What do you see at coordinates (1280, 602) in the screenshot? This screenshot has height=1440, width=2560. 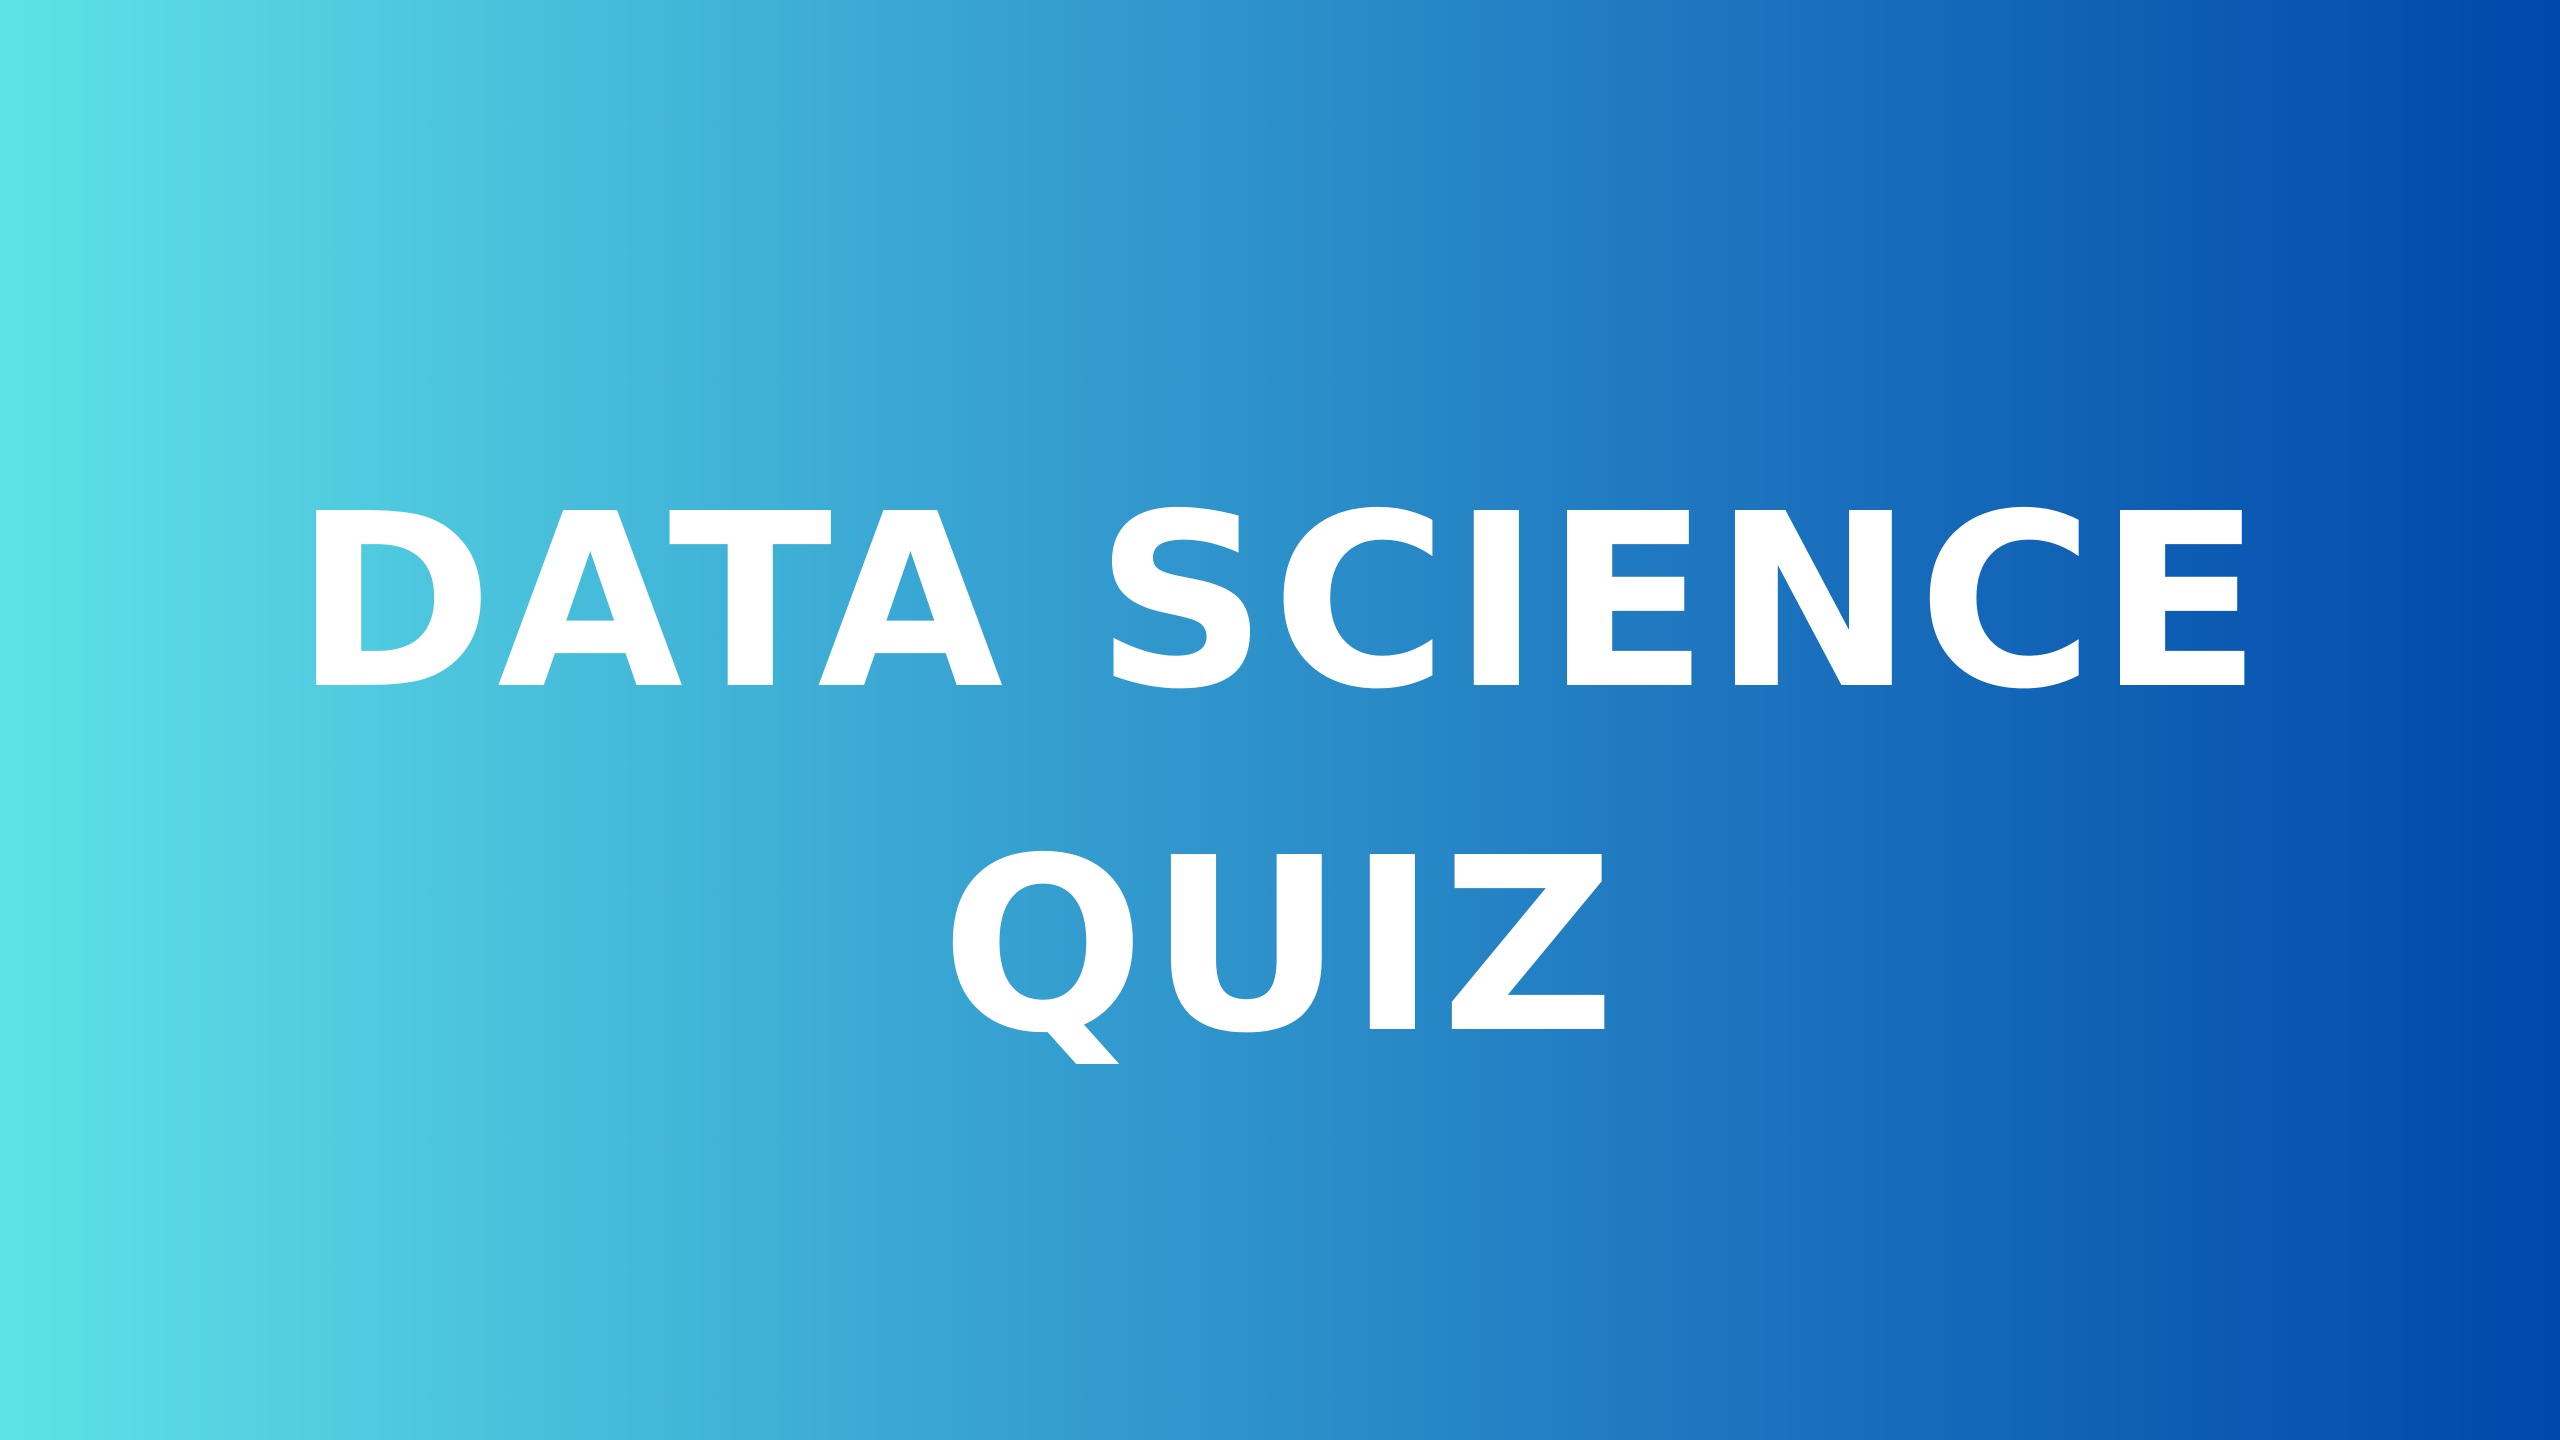 I see `title-line-1: DATA SCIENCE` at bounding box center [1280, 602].